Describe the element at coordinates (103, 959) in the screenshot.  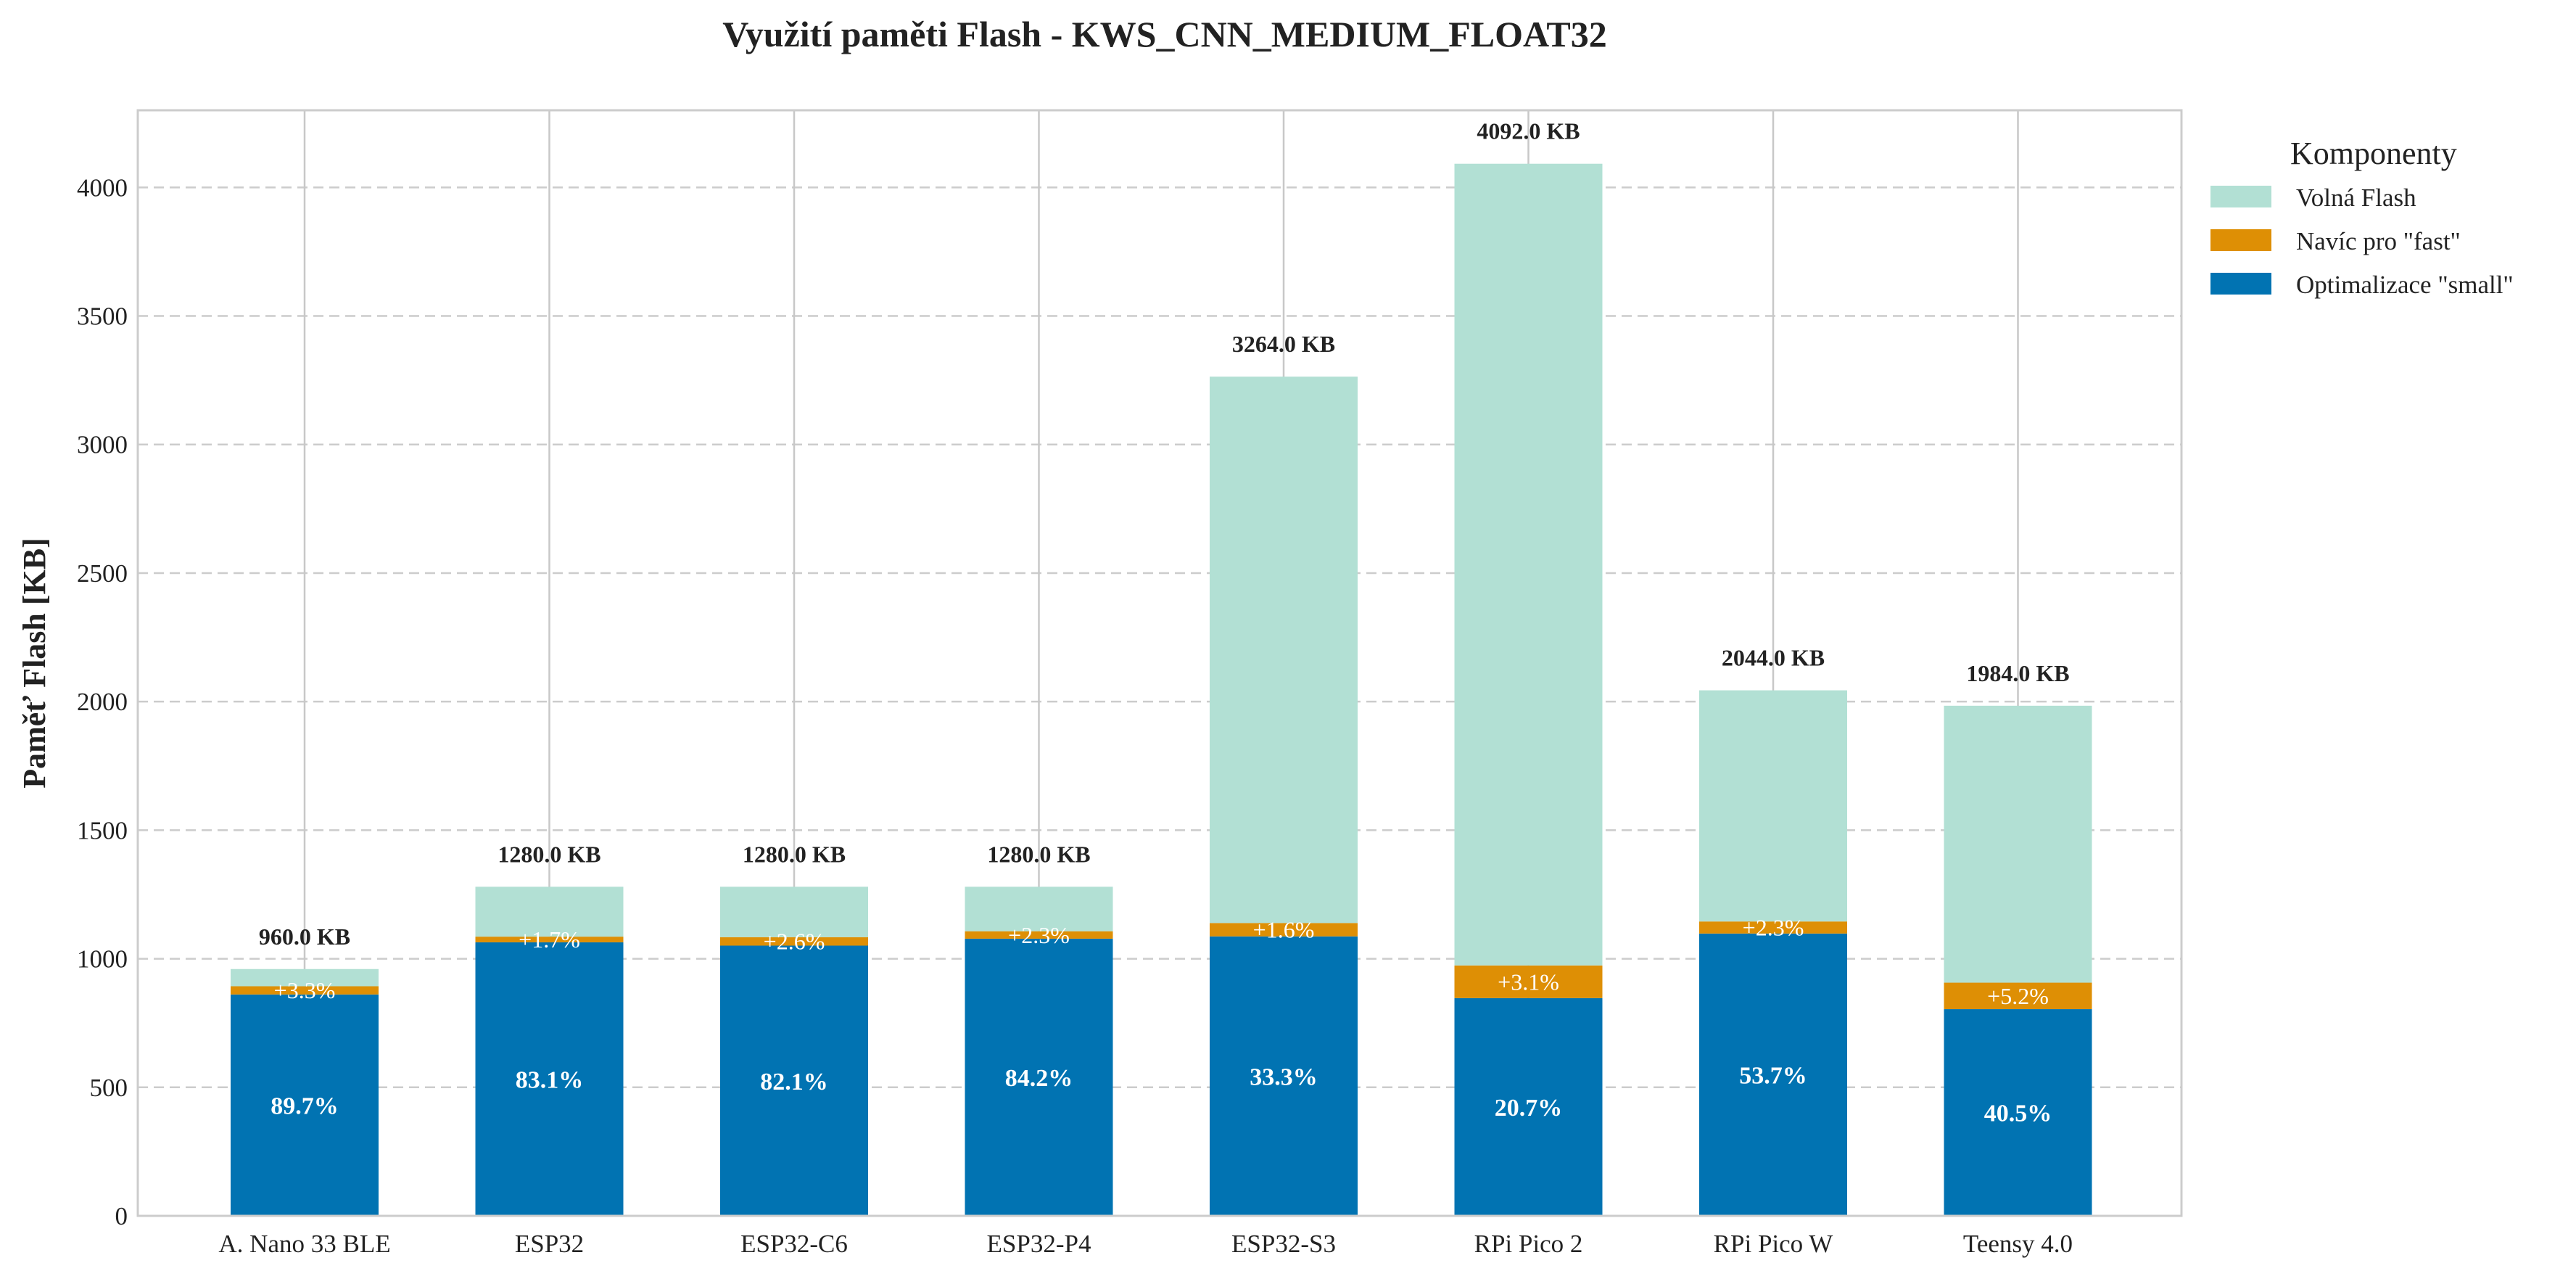
I see `y-tick-label: 1000` at that location.